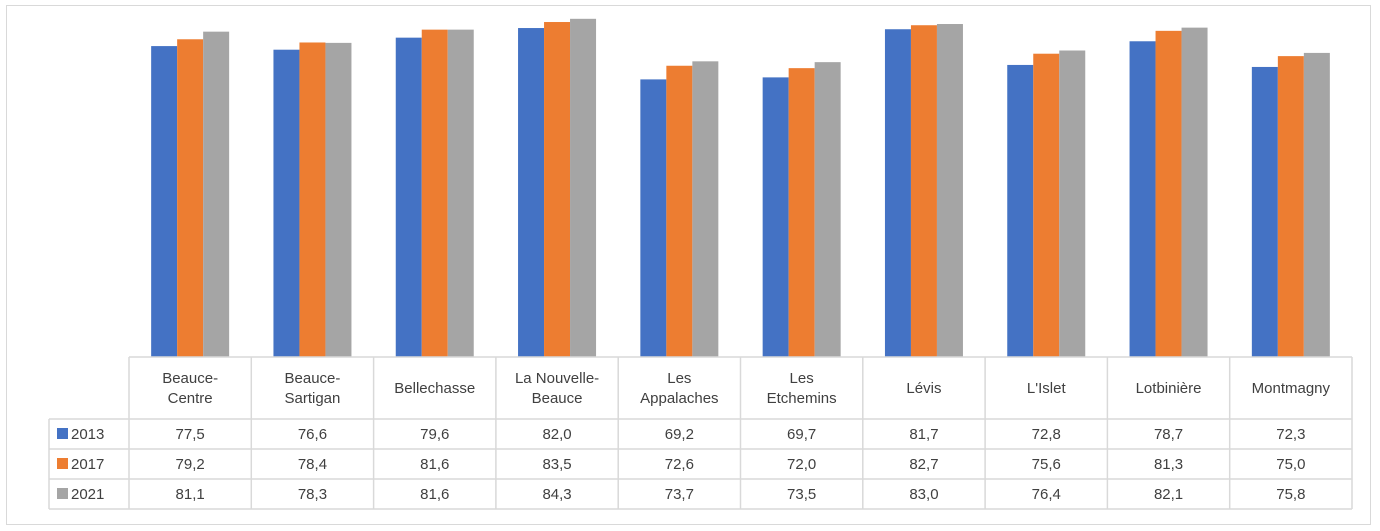 This screenshot has height=531, width=1380. What do you see at coordinates (62, 493) in the screenshot?
I see `legend-swatch-2021` at bounding box center [62, 493].